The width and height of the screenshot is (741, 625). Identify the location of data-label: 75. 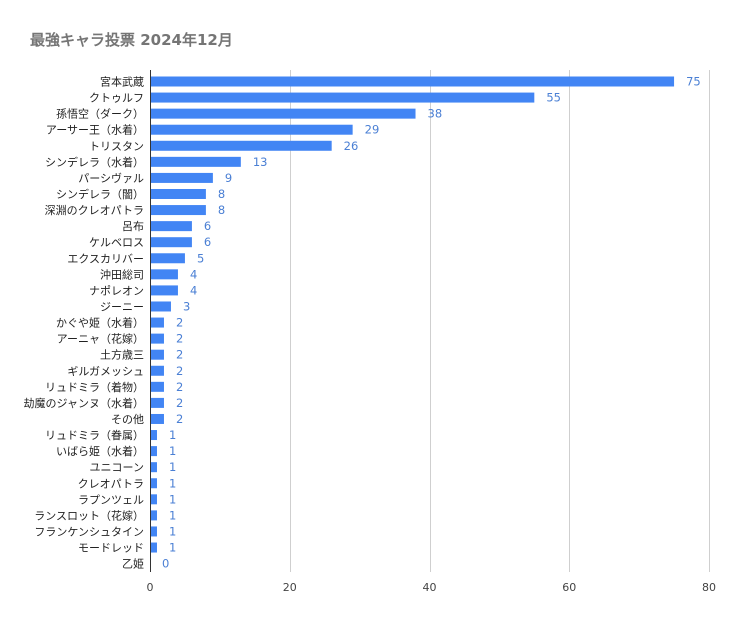
(693, 82).